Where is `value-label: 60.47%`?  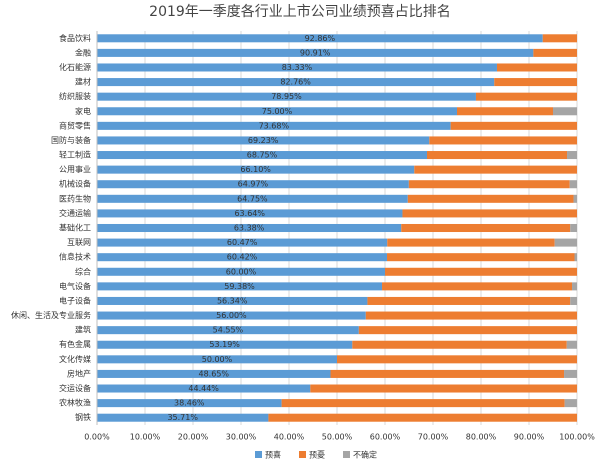 value-label: 60.47% is located at coordinates (242, 242).